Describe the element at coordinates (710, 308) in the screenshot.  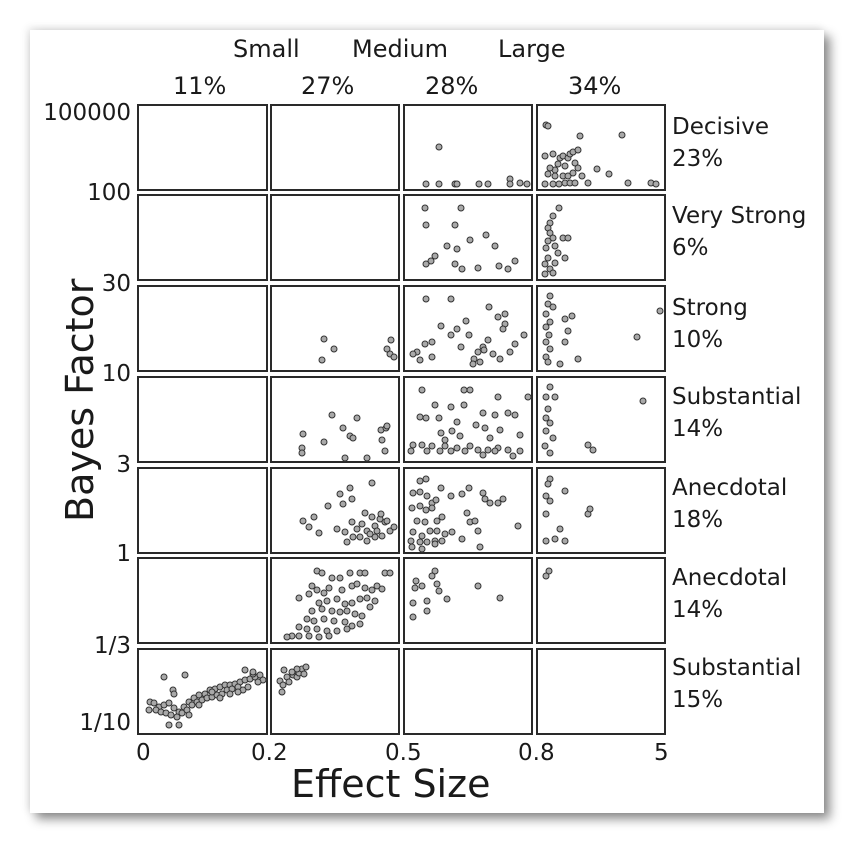
I see `row-label-text: Strong` at that location.